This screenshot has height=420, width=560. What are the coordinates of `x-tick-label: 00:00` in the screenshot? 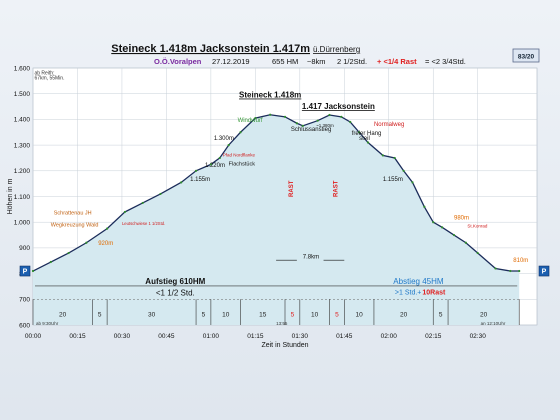 It's located at (33, 336).